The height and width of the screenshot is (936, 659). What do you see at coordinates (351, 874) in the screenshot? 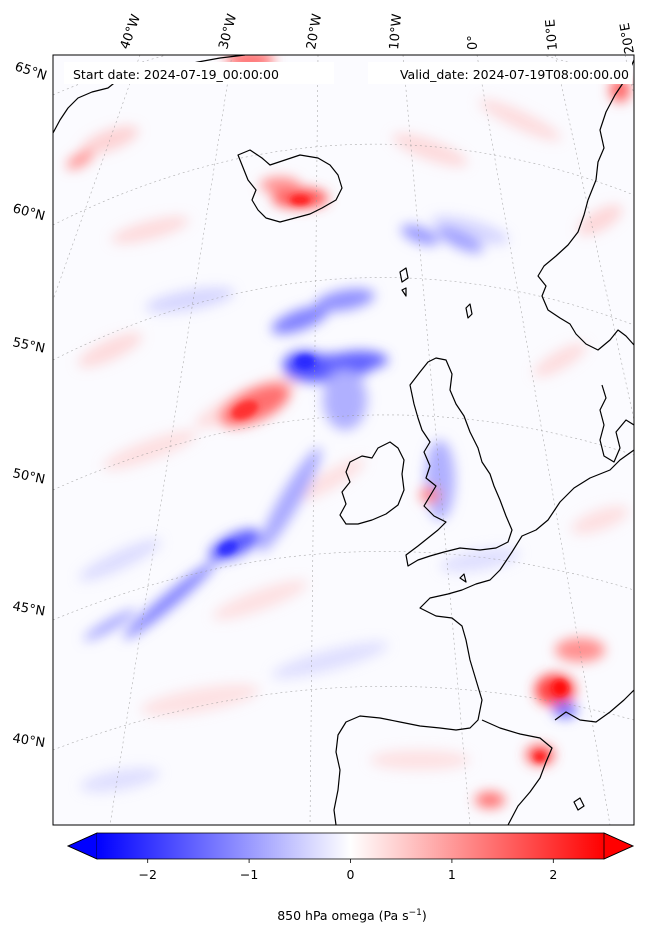
I see `colorbar-tick-label: 0` at bounding box center [351, 874].